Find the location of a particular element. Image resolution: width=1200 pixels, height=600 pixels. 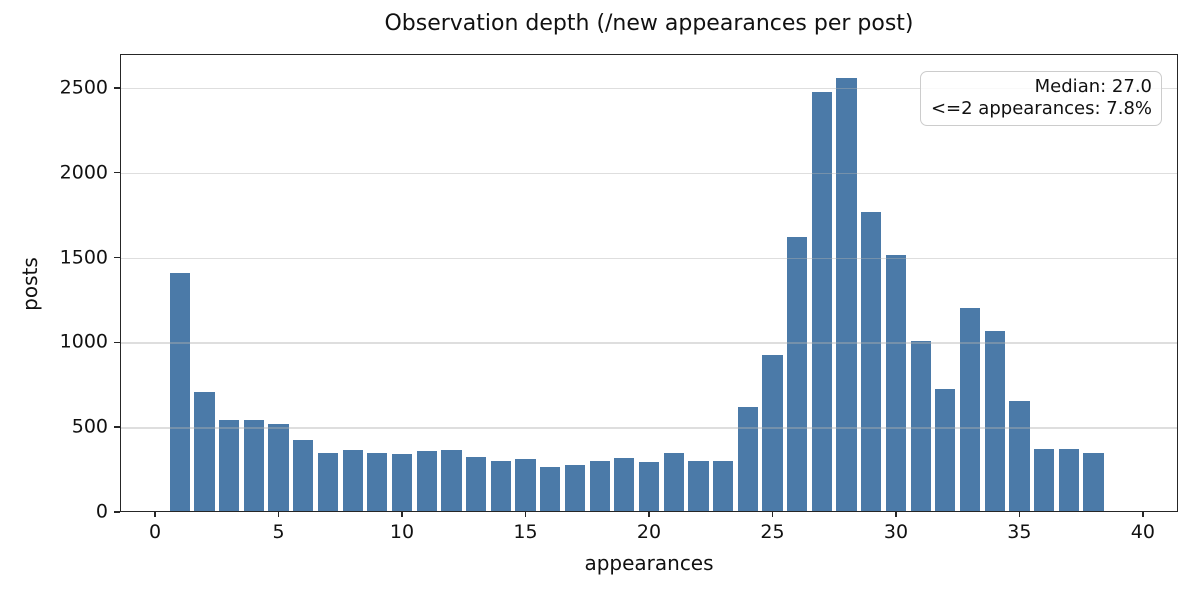

y-tick-label: 500 is located at coordinates (89, 426).